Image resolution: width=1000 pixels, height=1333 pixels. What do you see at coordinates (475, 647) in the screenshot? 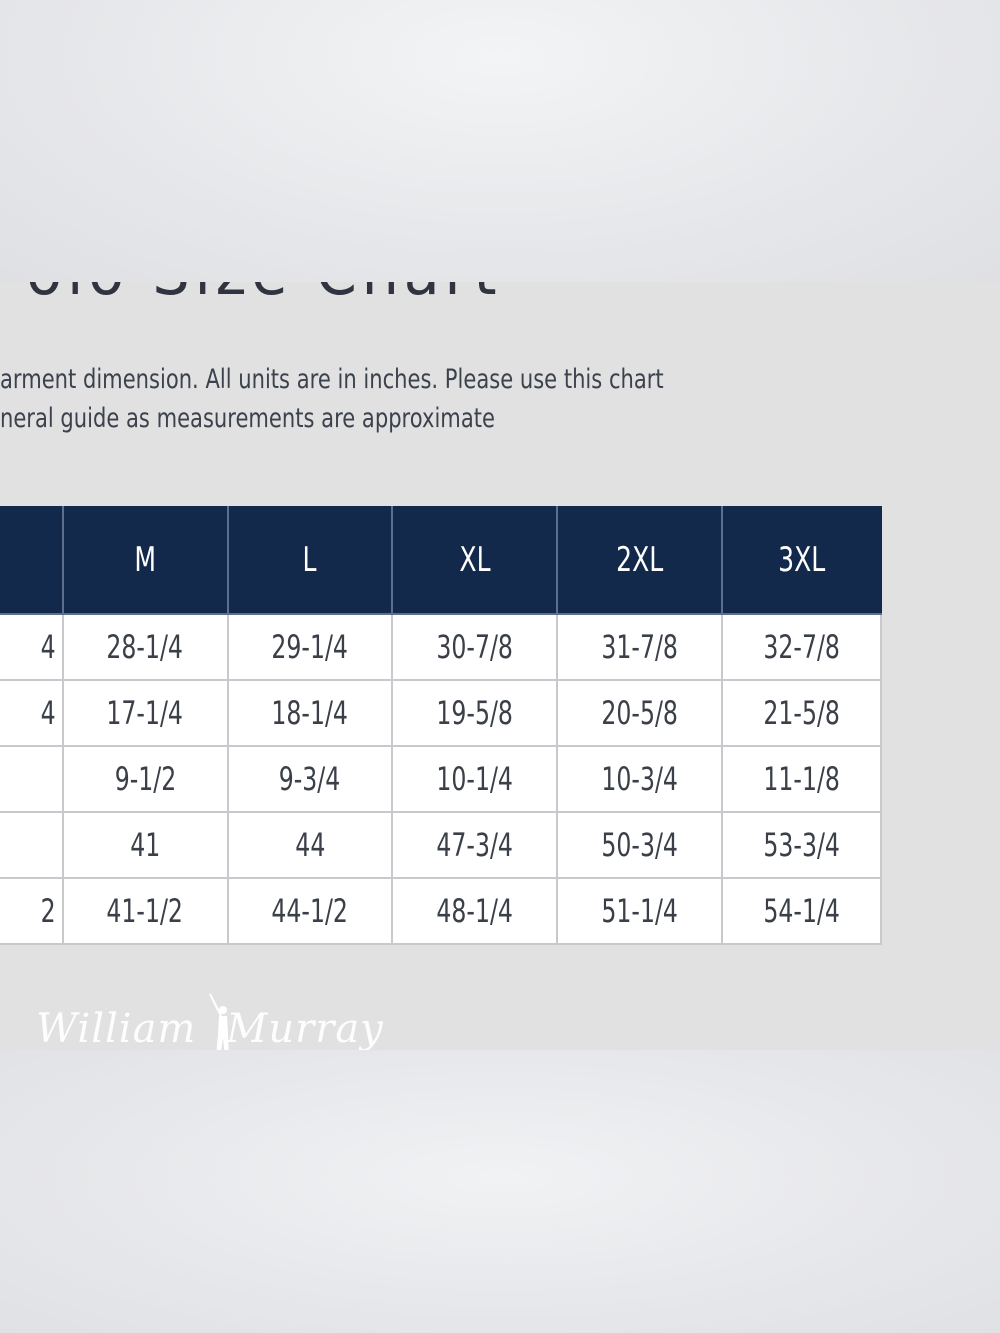
I see `table-cell: 30-7/8` at bounding box center [475, 647].